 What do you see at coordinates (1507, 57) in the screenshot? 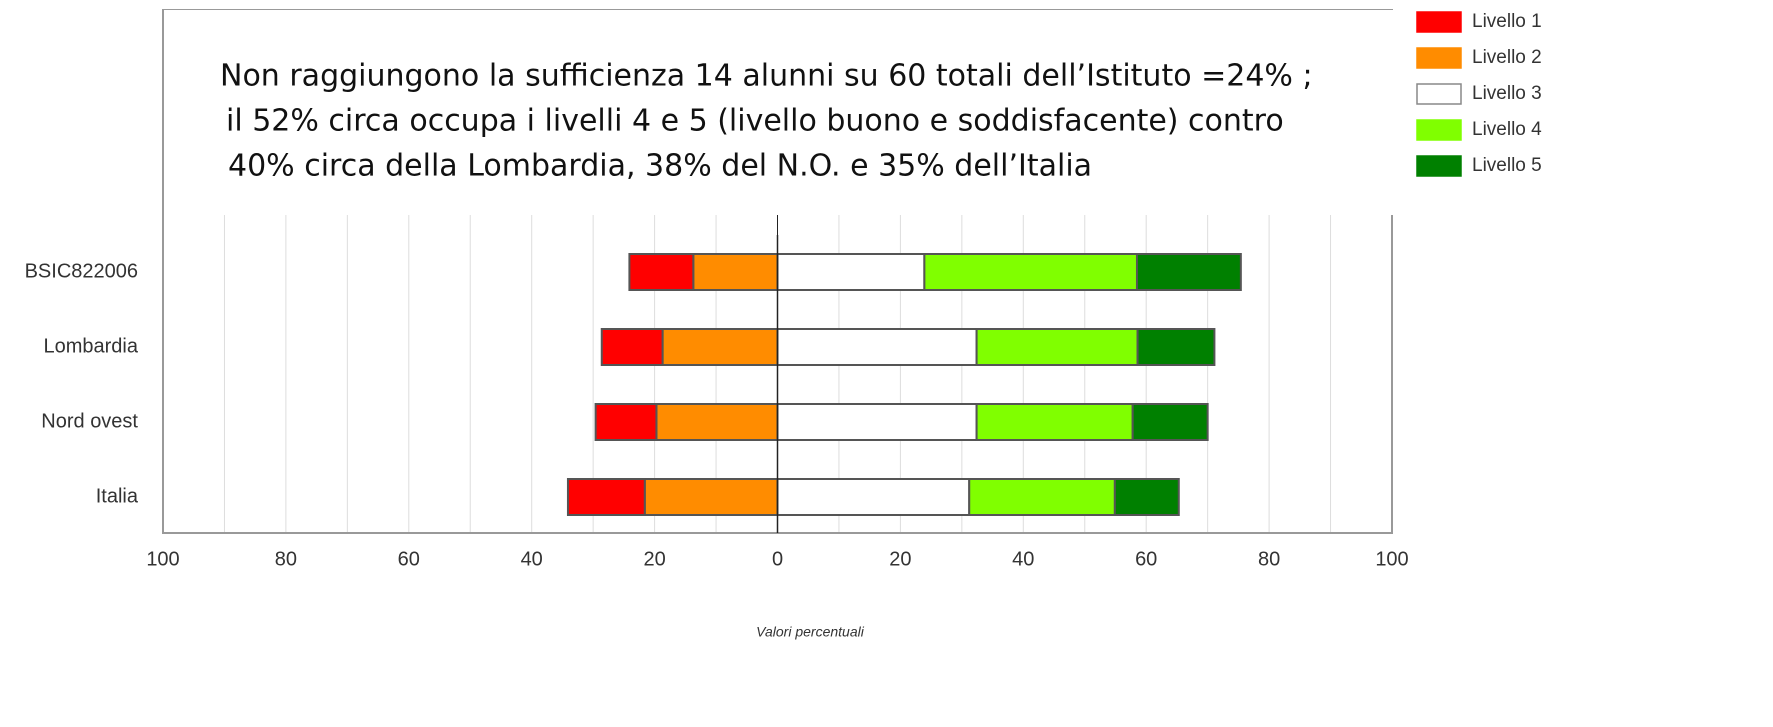
I see `legend-label: Livello 2` at bounding box center [1507, 57].